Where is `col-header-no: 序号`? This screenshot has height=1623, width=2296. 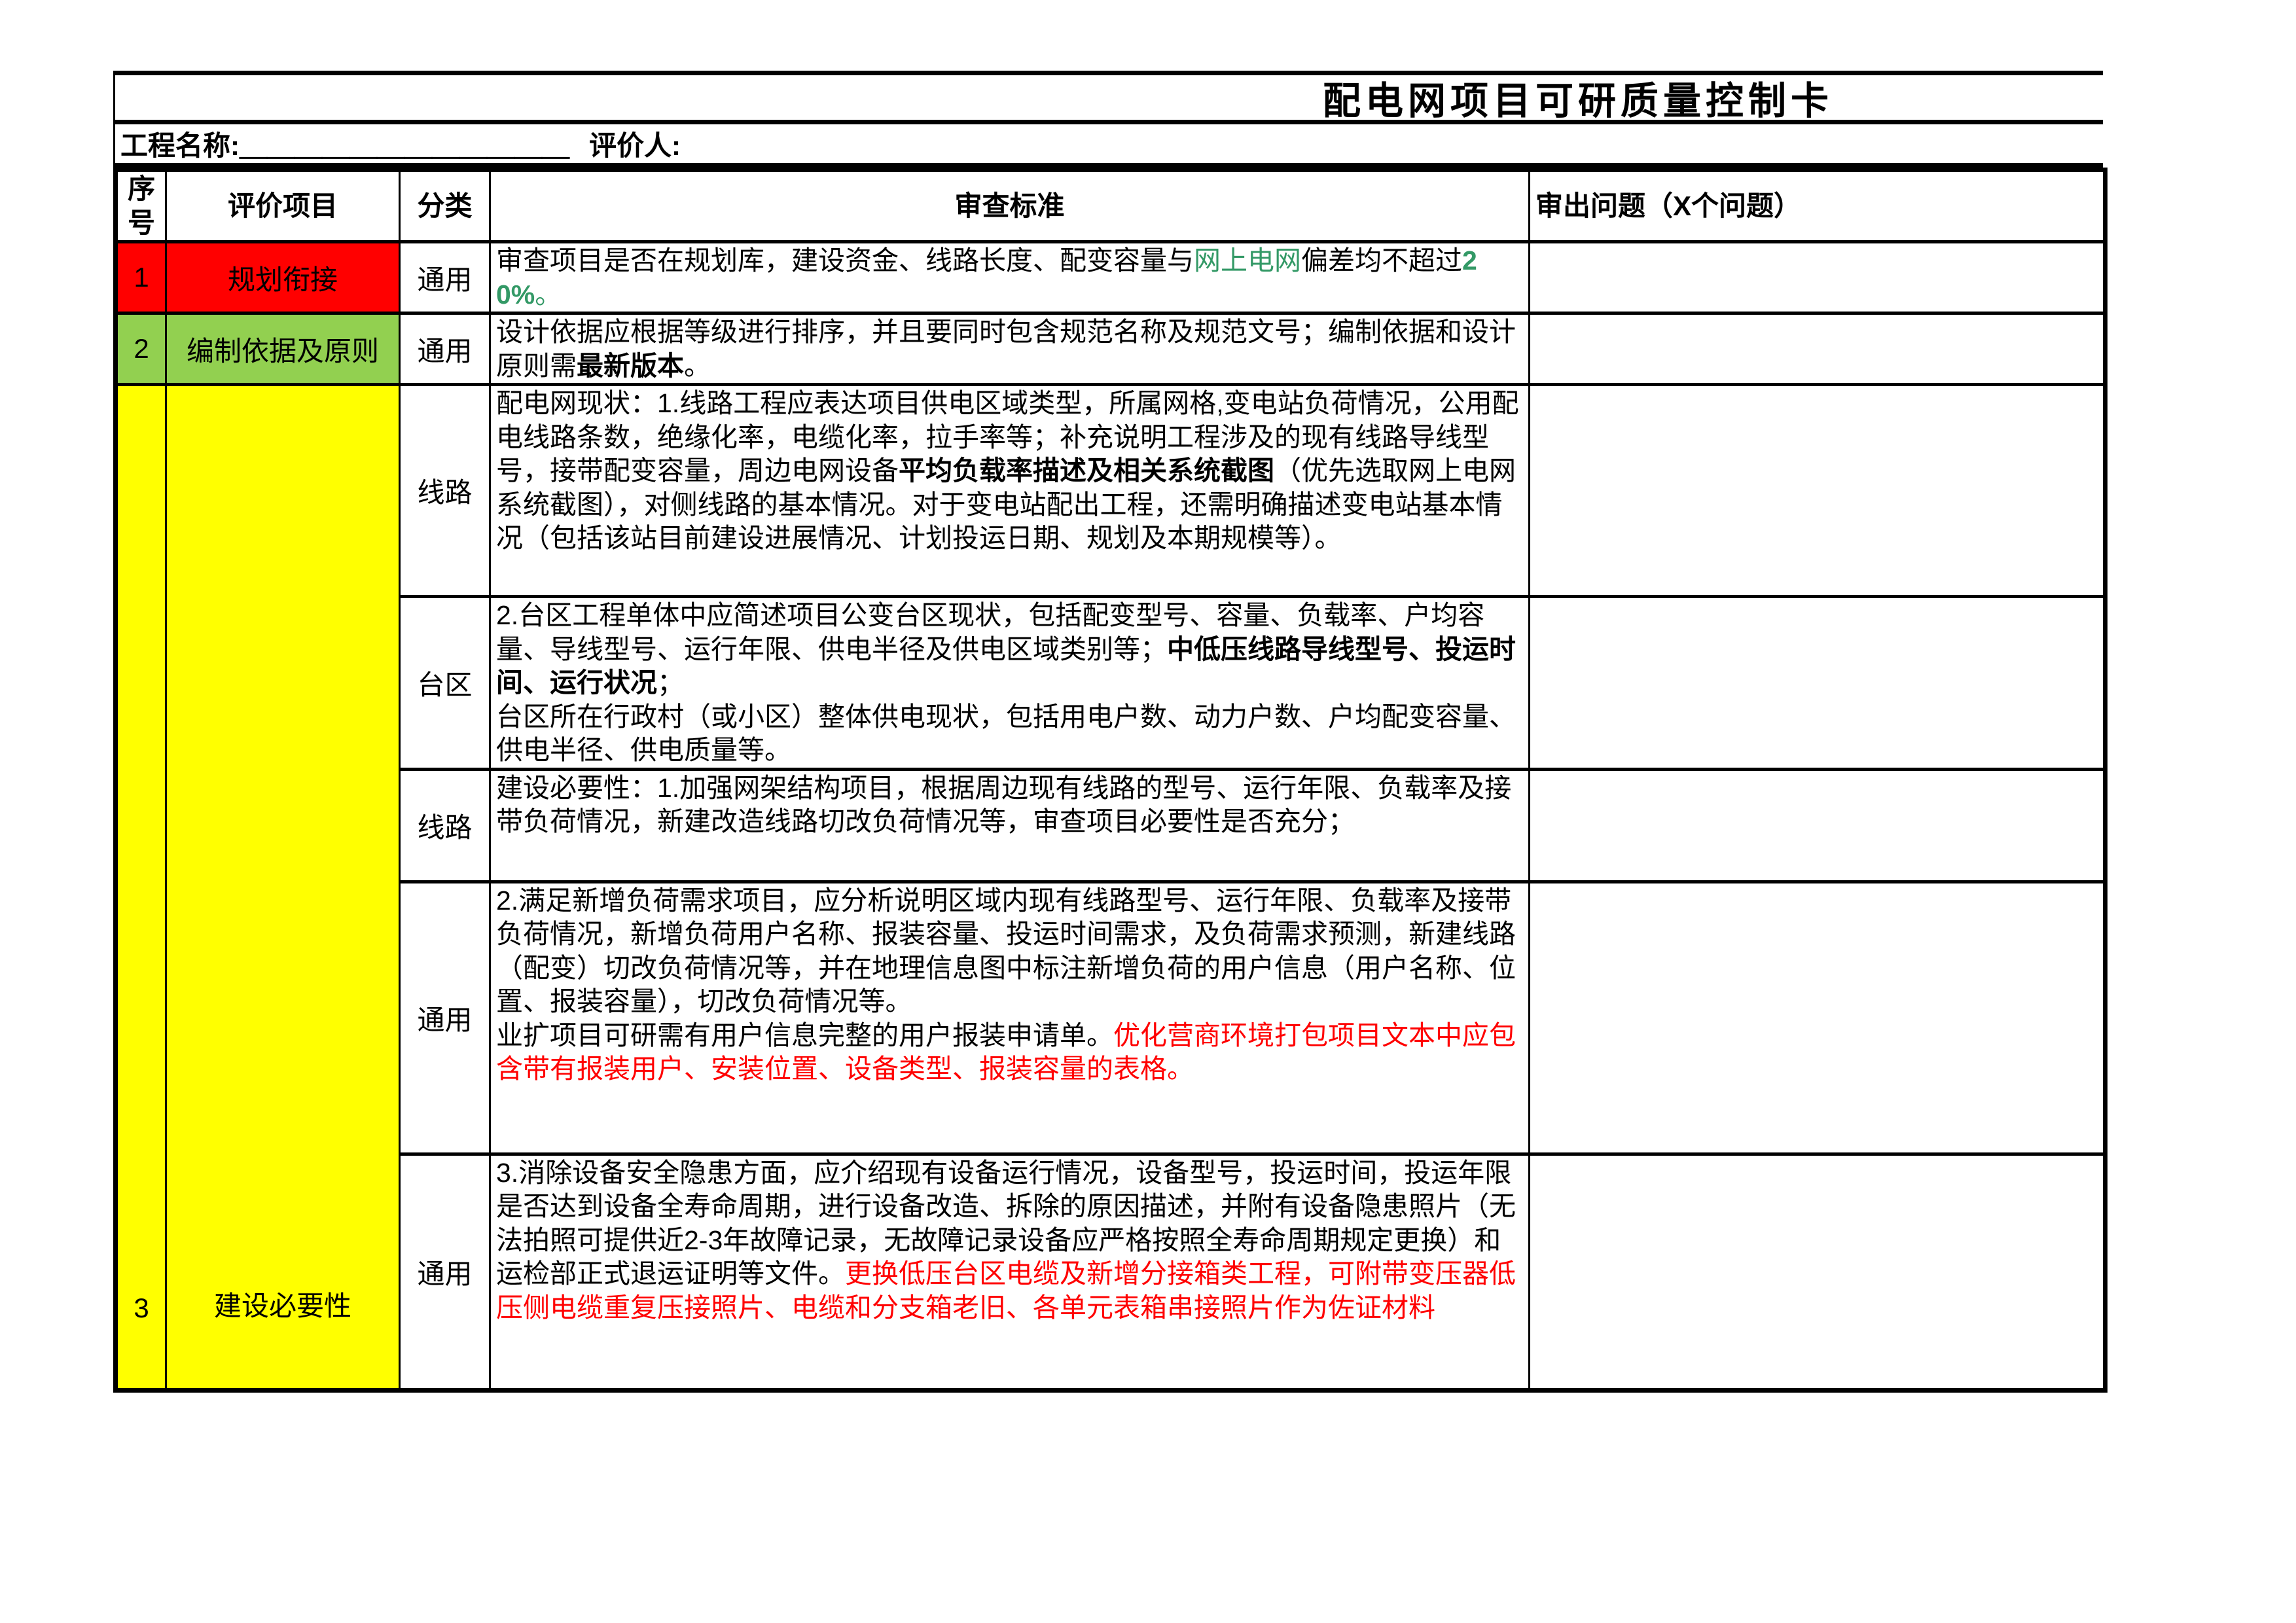 col-header-no: 序号 is located at coordinates (141, 205).